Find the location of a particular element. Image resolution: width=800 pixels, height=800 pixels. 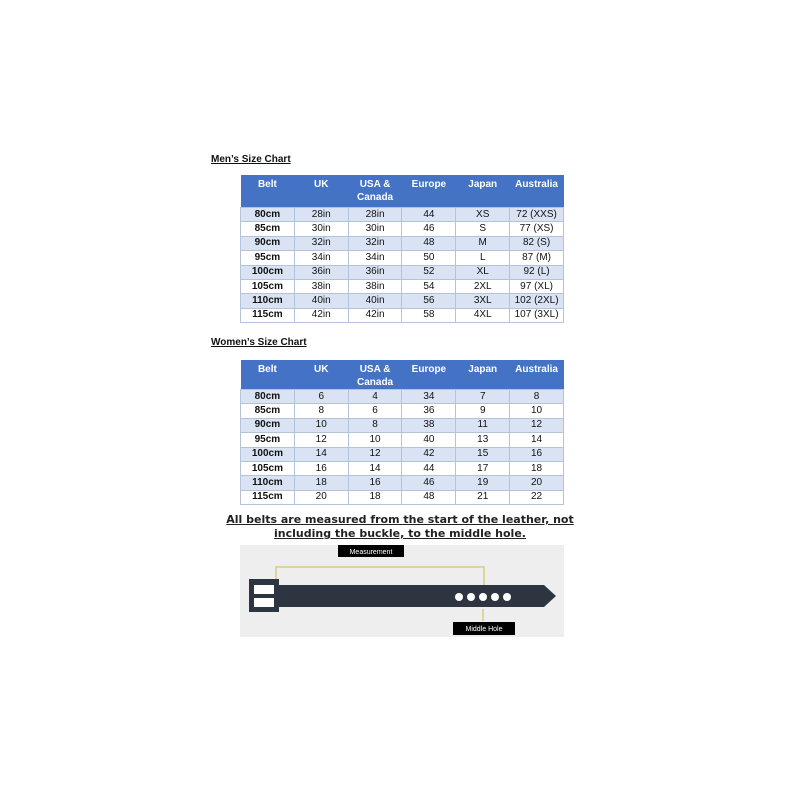

table-cell: 85cm is located at coordinates (267, 229).